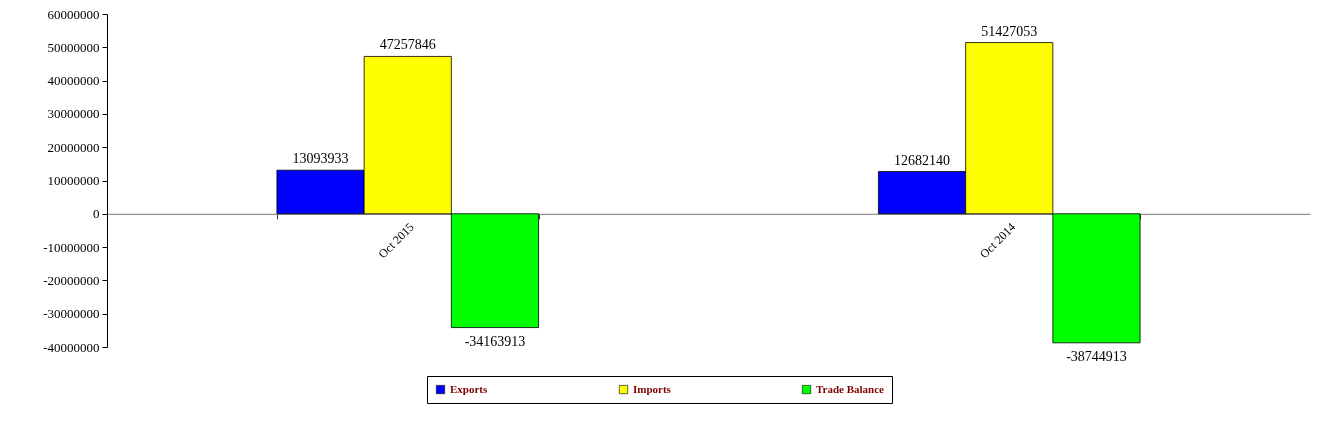 This screenshot has width=1319, height=434. What do you see at coordinates (73, 47) in the screenshot?
I see `y-tick-label: 50000000` at bounding box center [73, 47].